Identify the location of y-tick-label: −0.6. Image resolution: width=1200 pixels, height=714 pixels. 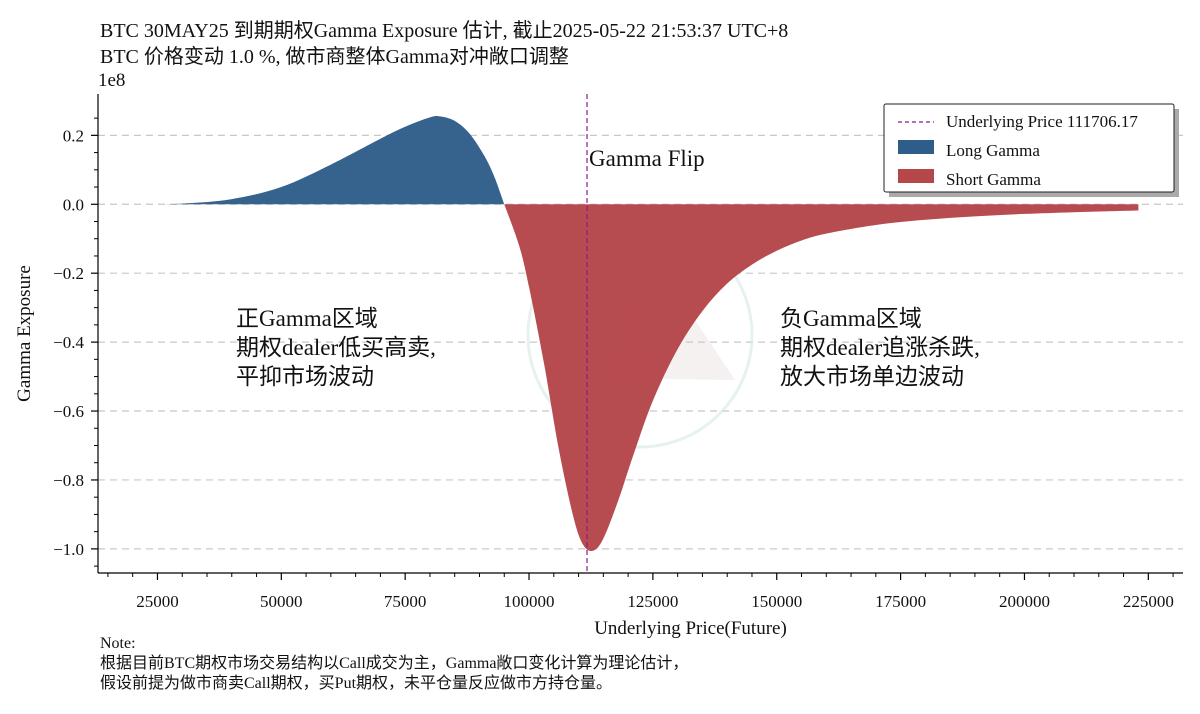
(68, 411).